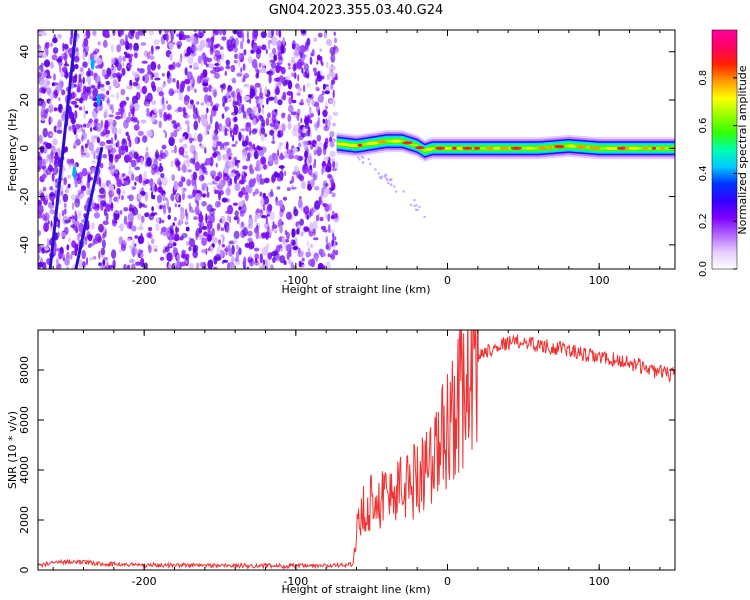  I want to click on colorbar-tick-label: 0.0, so click(703, 269).